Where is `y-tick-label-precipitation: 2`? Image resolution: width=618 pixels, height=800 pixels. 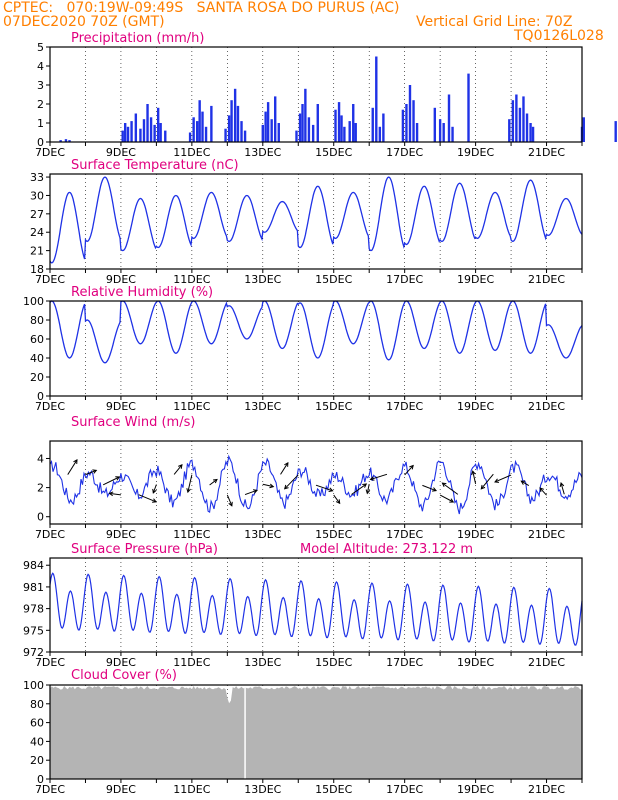 y-tick-label-precipitation: 2 is located at coordinates (40, 104).